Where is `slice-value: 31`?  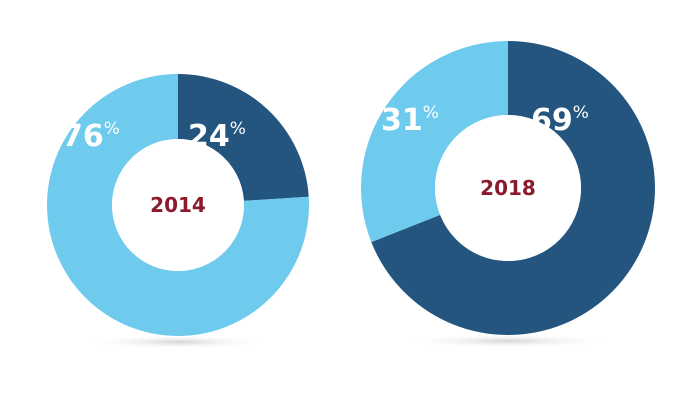
slice-value: 31 is located at coordinates (402, 120).